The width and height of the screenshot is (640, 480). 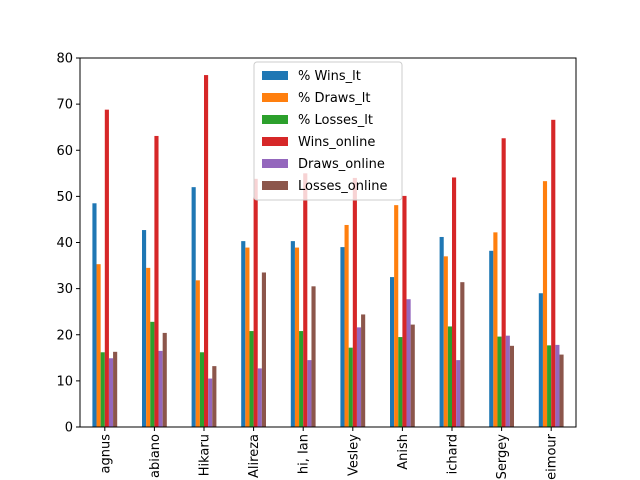 I want to click on y-tick-label: 50, so click(x=64, y=197).